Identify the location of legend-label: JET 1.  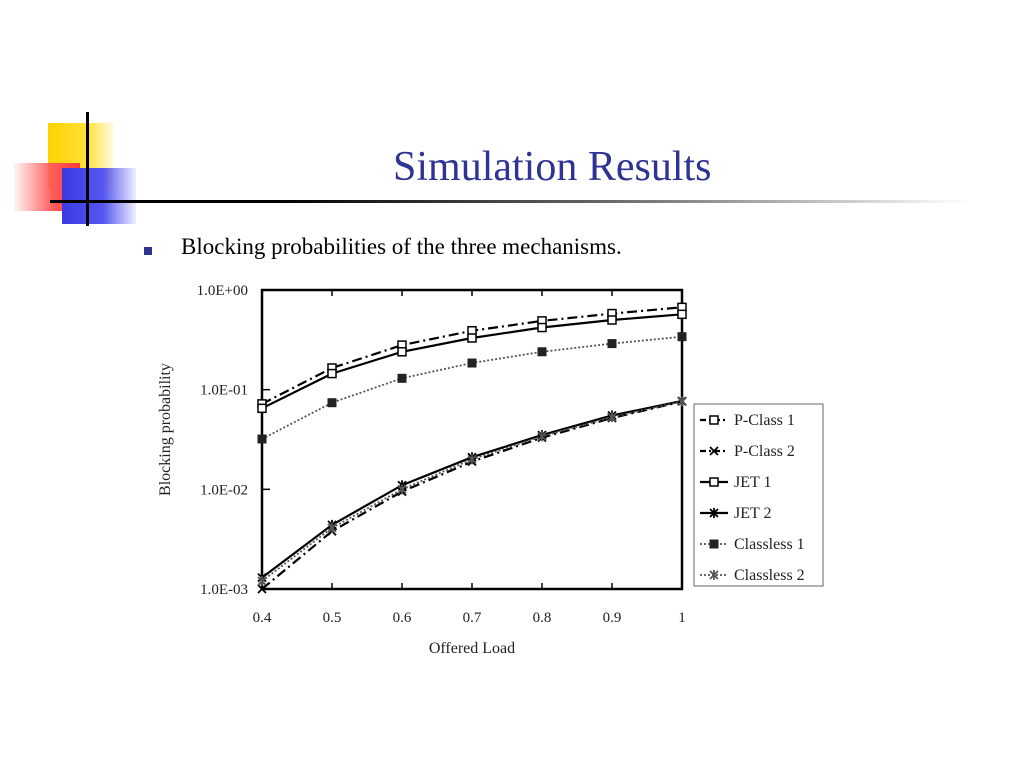
(752, 482).